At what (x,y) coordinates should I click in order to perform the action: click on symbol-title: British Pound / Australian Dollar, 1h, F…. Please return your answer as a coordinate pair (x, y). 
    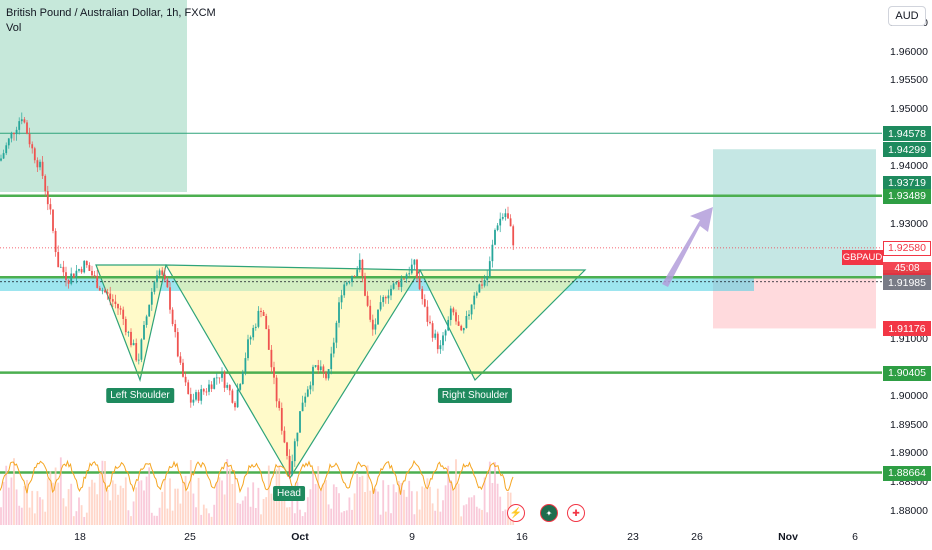
    Looking at the image, I should click on (111, 13).